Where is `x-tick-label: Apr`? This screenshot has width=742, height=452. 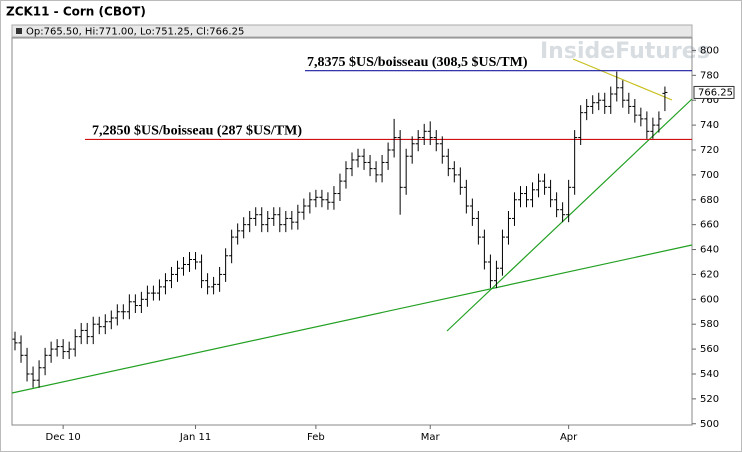 x-tick-label: Apr is located at coordinates (569, 437).